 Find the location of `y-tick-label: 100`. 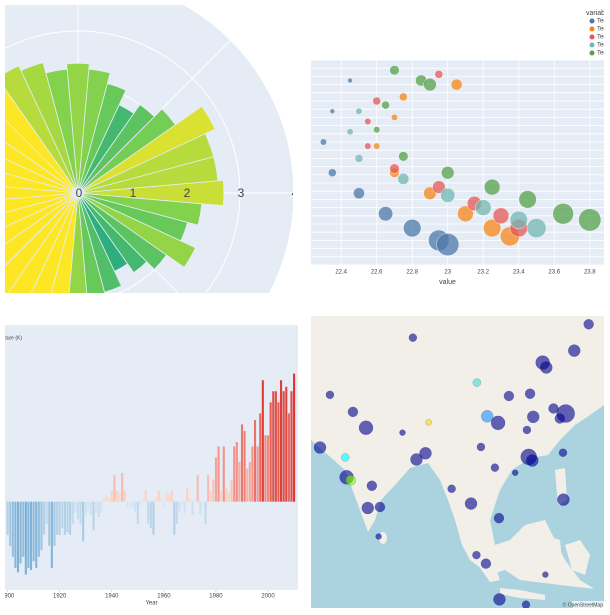

y-tick-label: 100 is located at coordinates (302, 61).